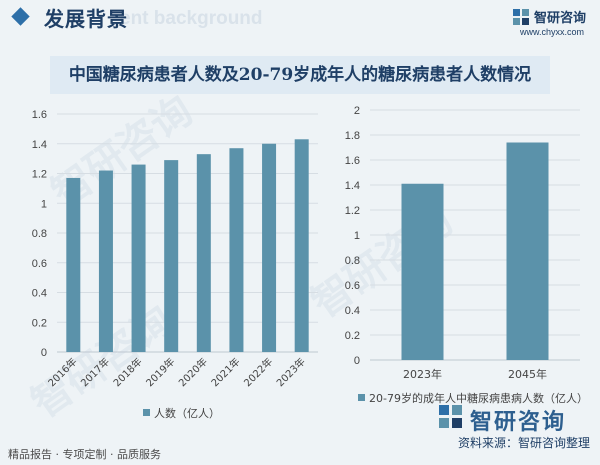 Image resolution: width=600 pixels, height=465 pixels. What do you see at coordinates (258, 372) in the screenshot?
I see `x-tick-label: 2022年` at bounding box center [258, 372].